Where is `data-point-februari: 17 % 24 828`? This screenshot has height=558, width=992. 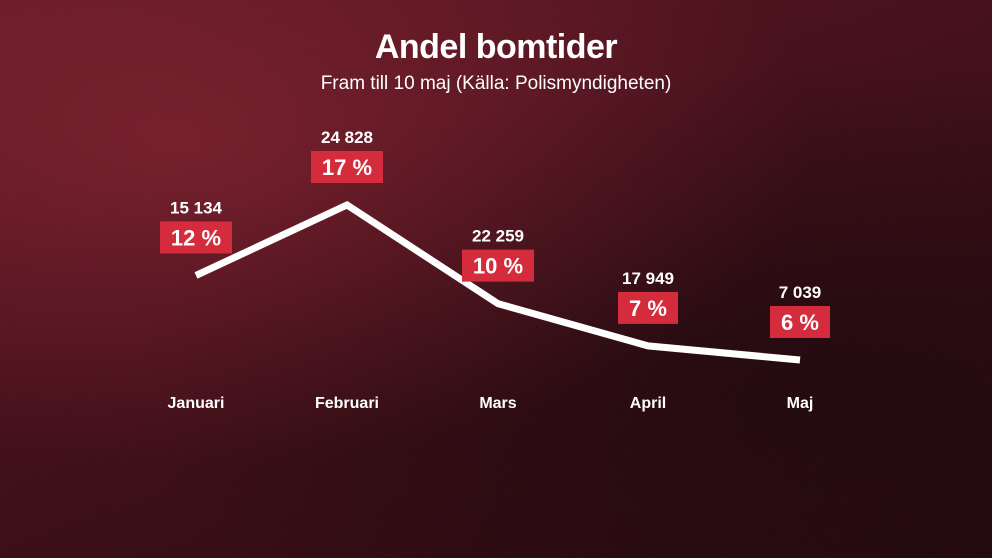
data-point-februari: 17 % 24 828 is located at coordinates (347, 155).